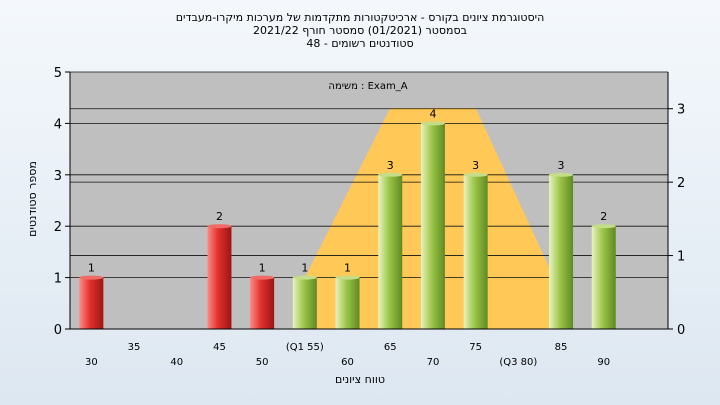  Describe the element at coordinates (58, 73) in the screenshot. I see `y-tick-label: 5` at that location.